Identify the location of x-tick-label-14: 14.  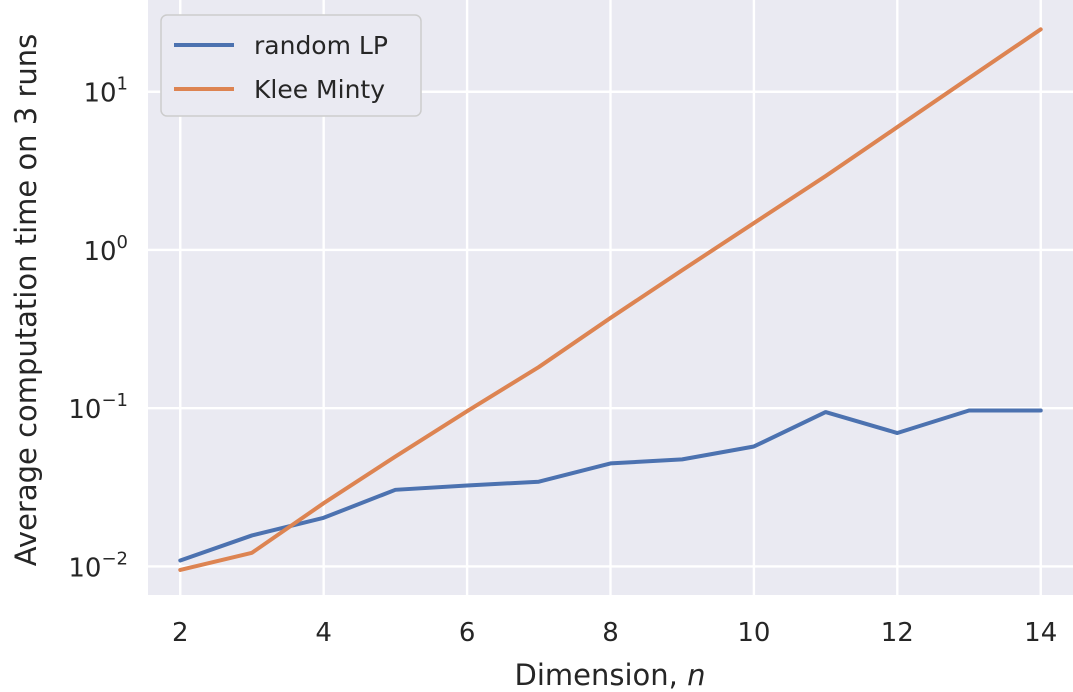
(1040, 633).